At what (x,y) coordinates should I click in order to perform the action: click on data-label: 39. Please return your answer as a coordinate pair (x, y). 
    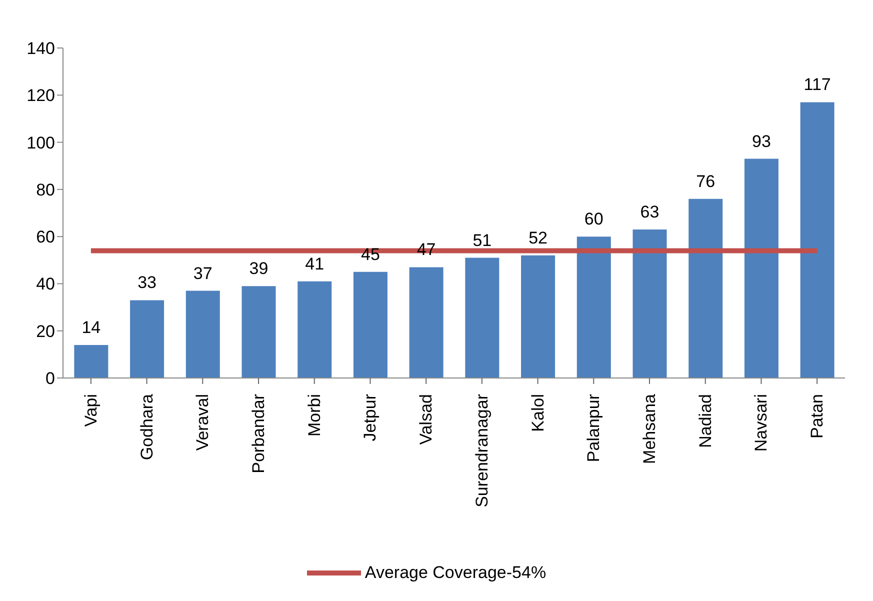
    Looking at the image, I should click on (258, 268).